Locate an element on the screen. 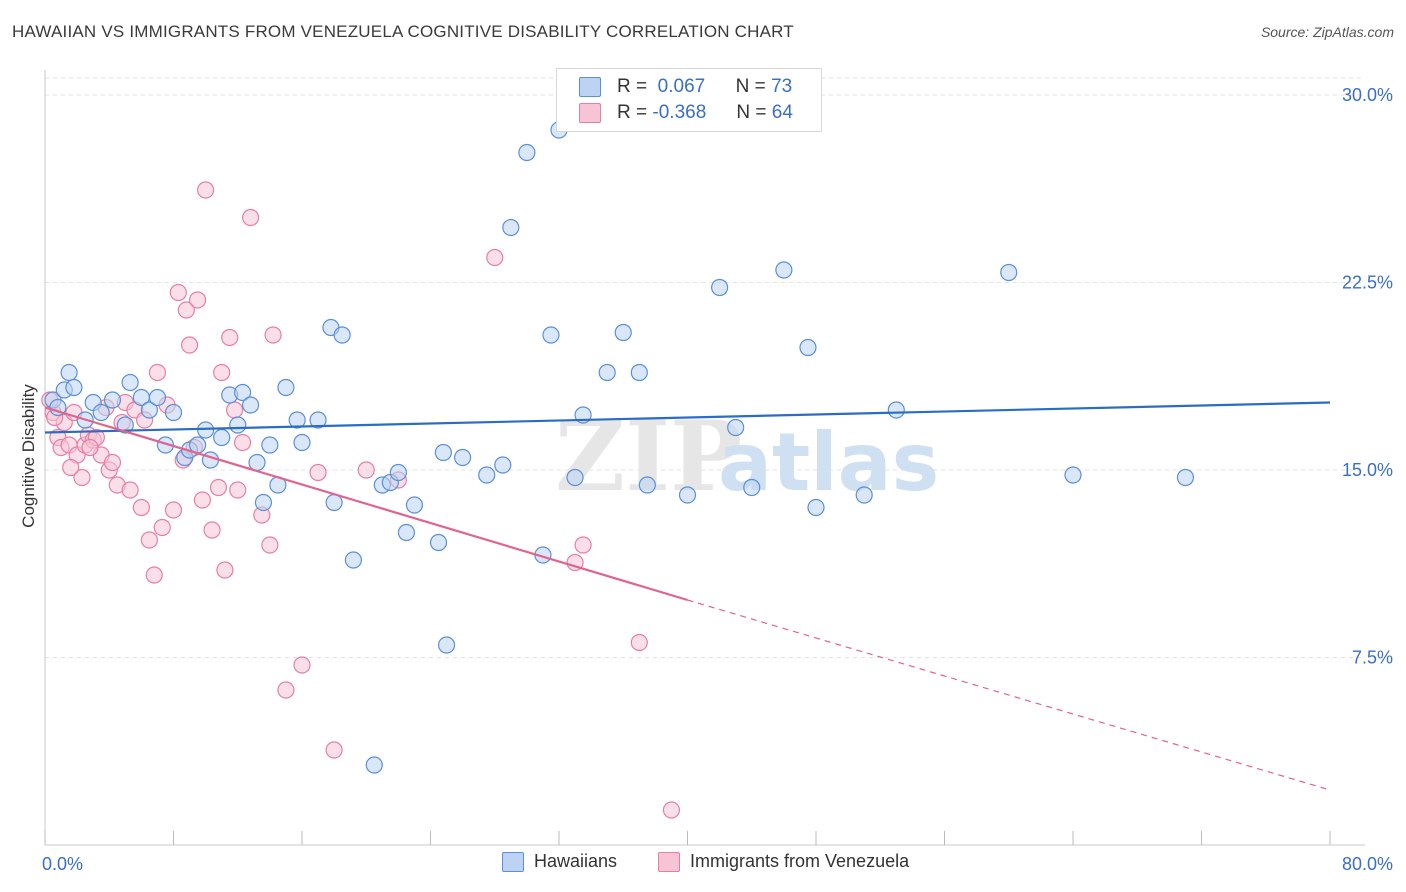 This screenshot has height=892, width=1406. y-tick-label: 7.5% is located at coordinates (1372, 658).